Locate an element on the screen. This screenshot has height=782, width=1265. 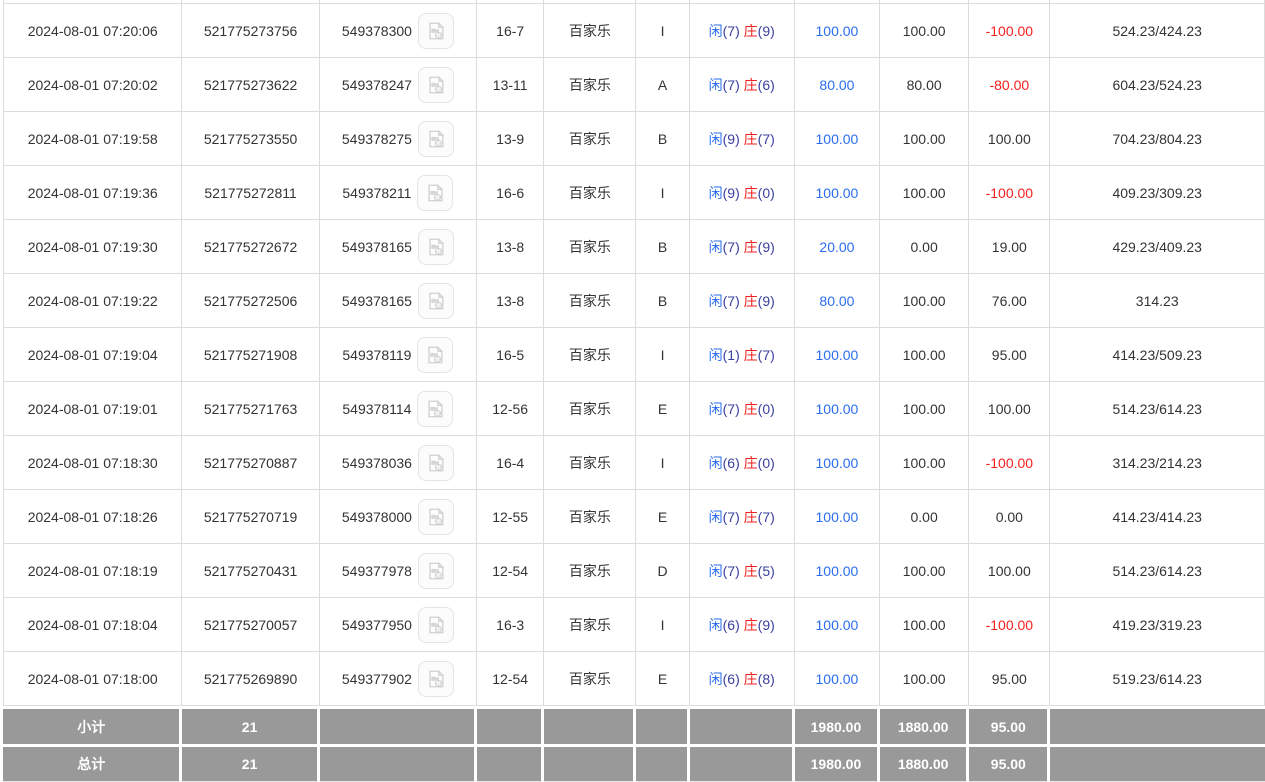
bet-id: 521775269890 is located at coordinates (251, 679).